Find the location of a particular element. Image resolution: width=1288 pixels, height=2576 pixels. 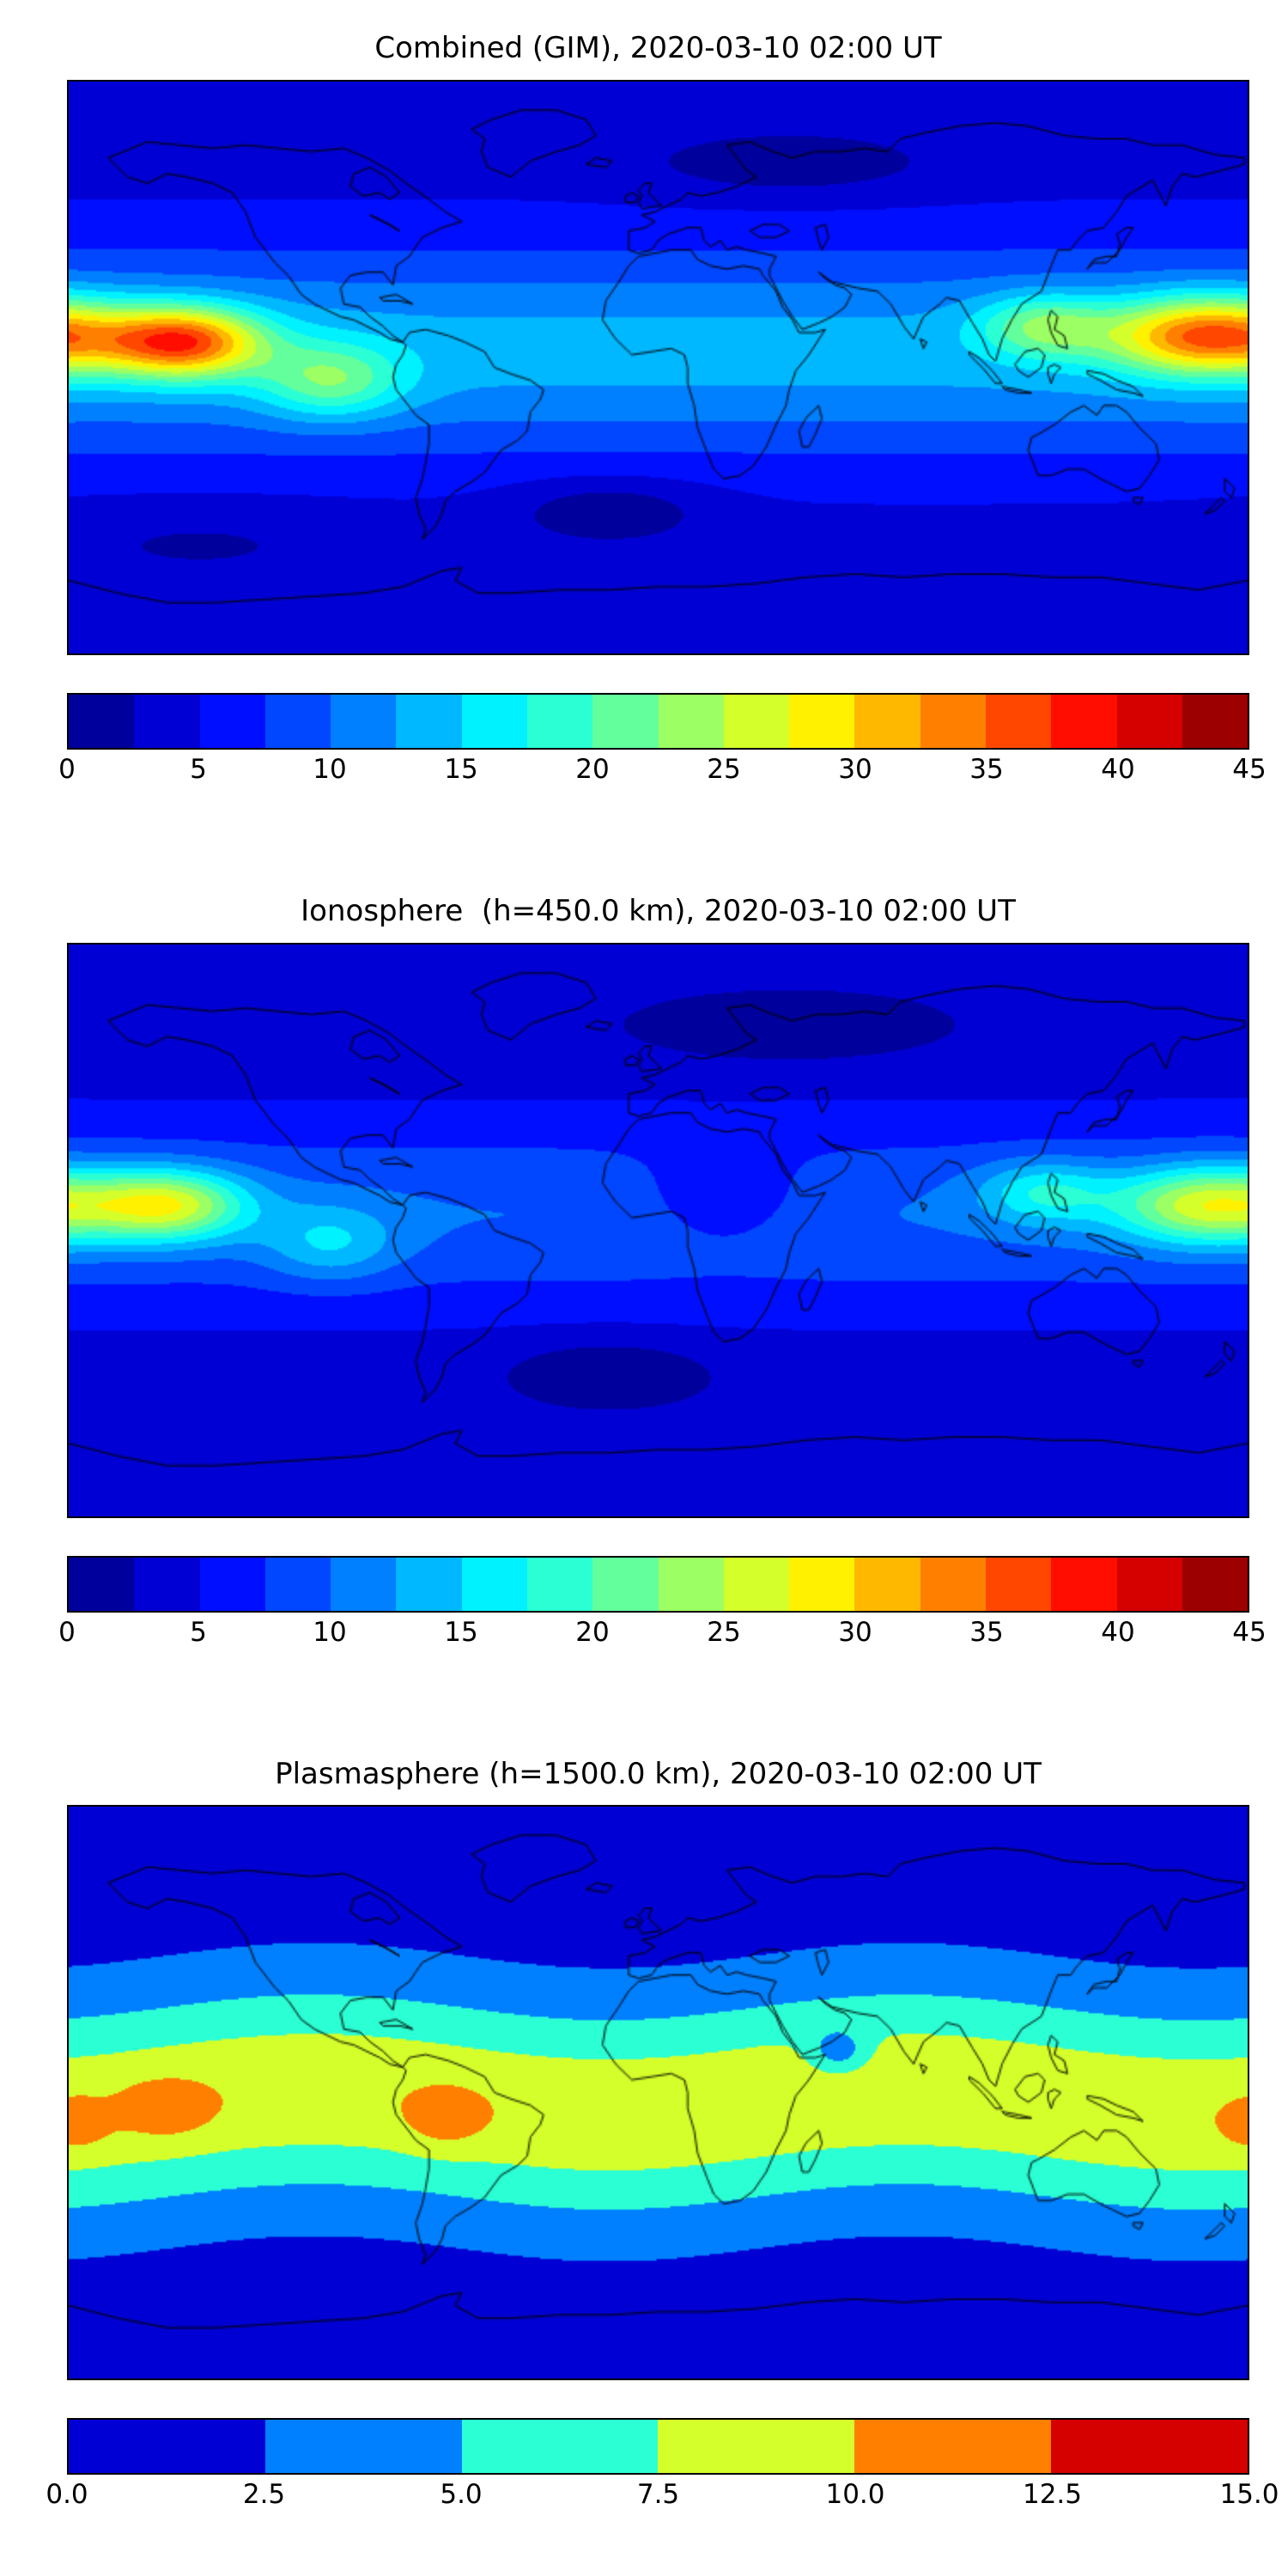

panel-combined-title: Combined (GIM), 2020-03-10 02:00 UT is located at coordinates (658, 48).